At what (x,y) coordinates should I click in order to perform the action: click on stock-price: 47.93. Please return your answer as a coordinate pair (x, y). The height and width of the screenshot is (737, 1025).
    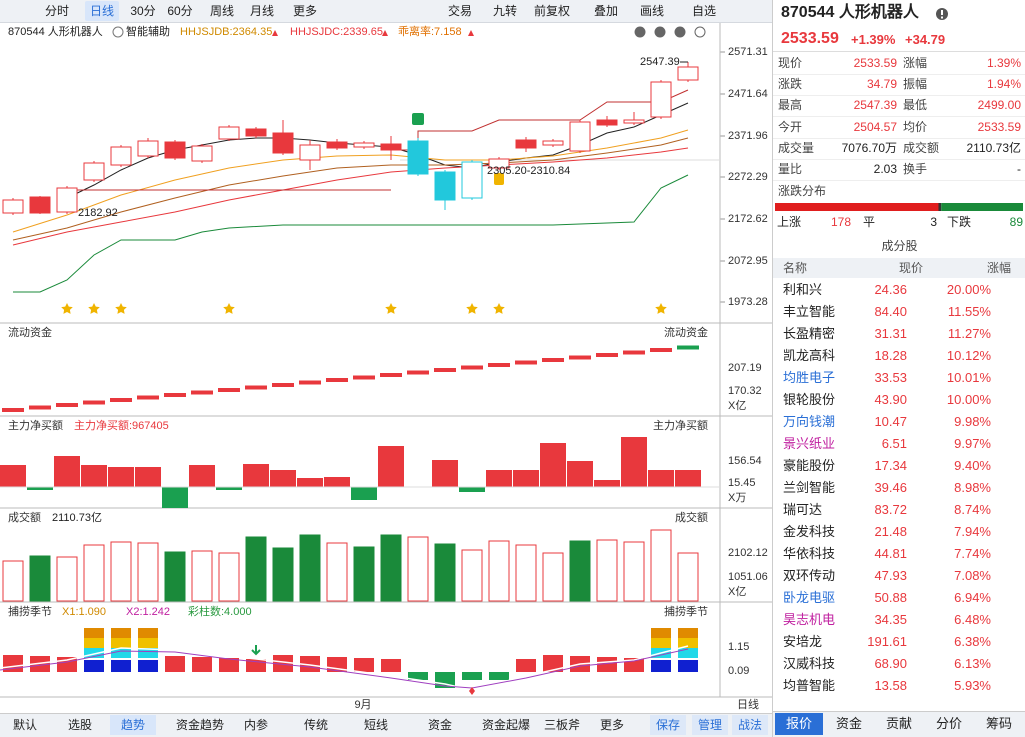
    Looking at the image, I should click on (890, 575).